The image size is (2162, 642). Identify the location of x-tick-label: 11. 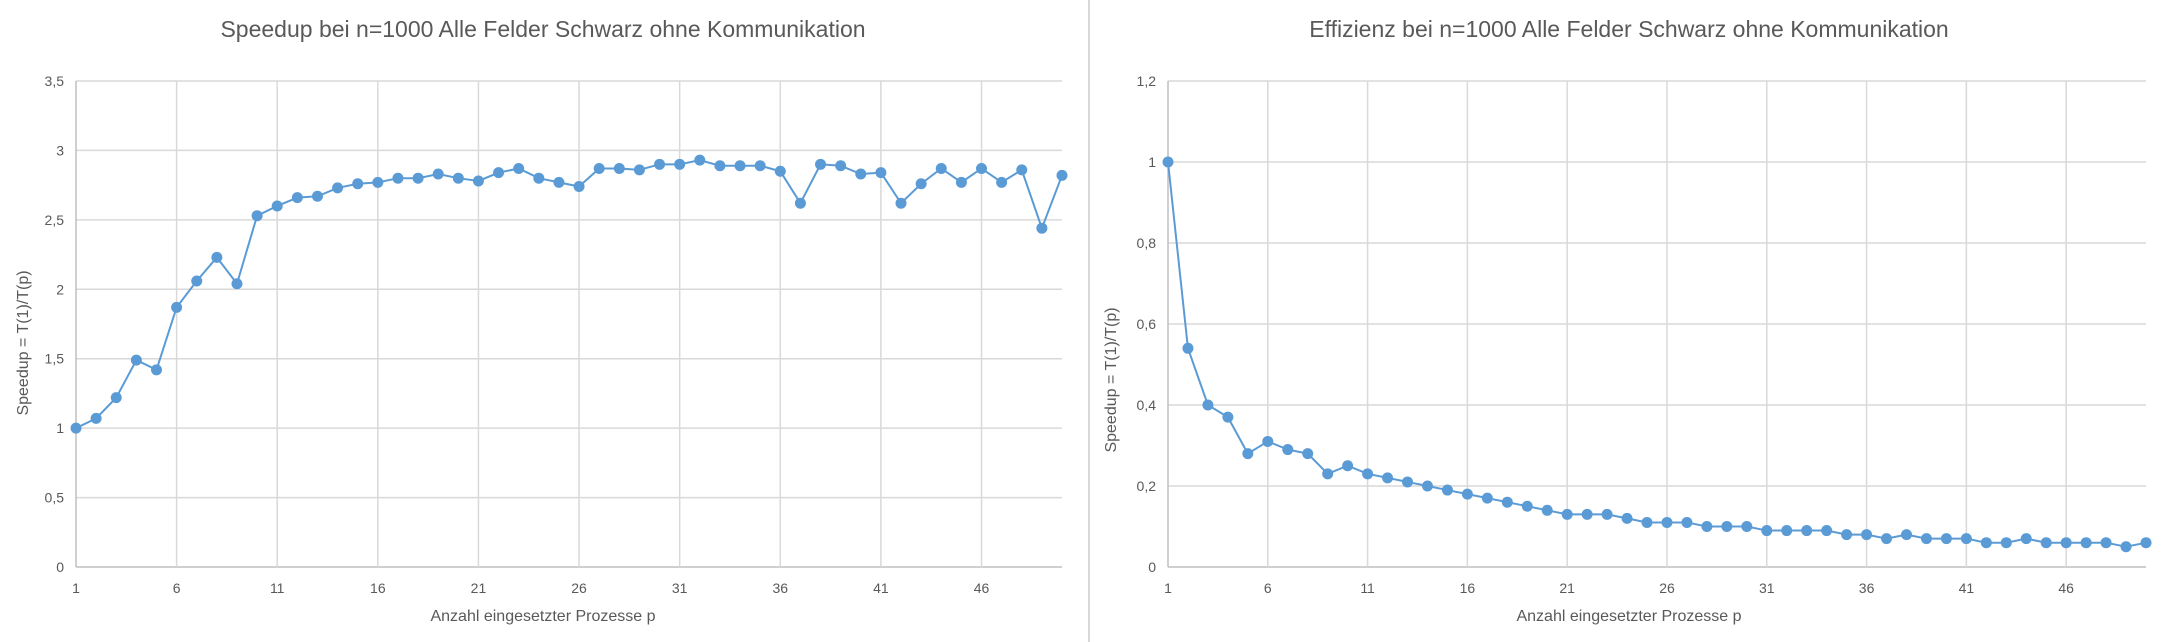
(1367, 588).